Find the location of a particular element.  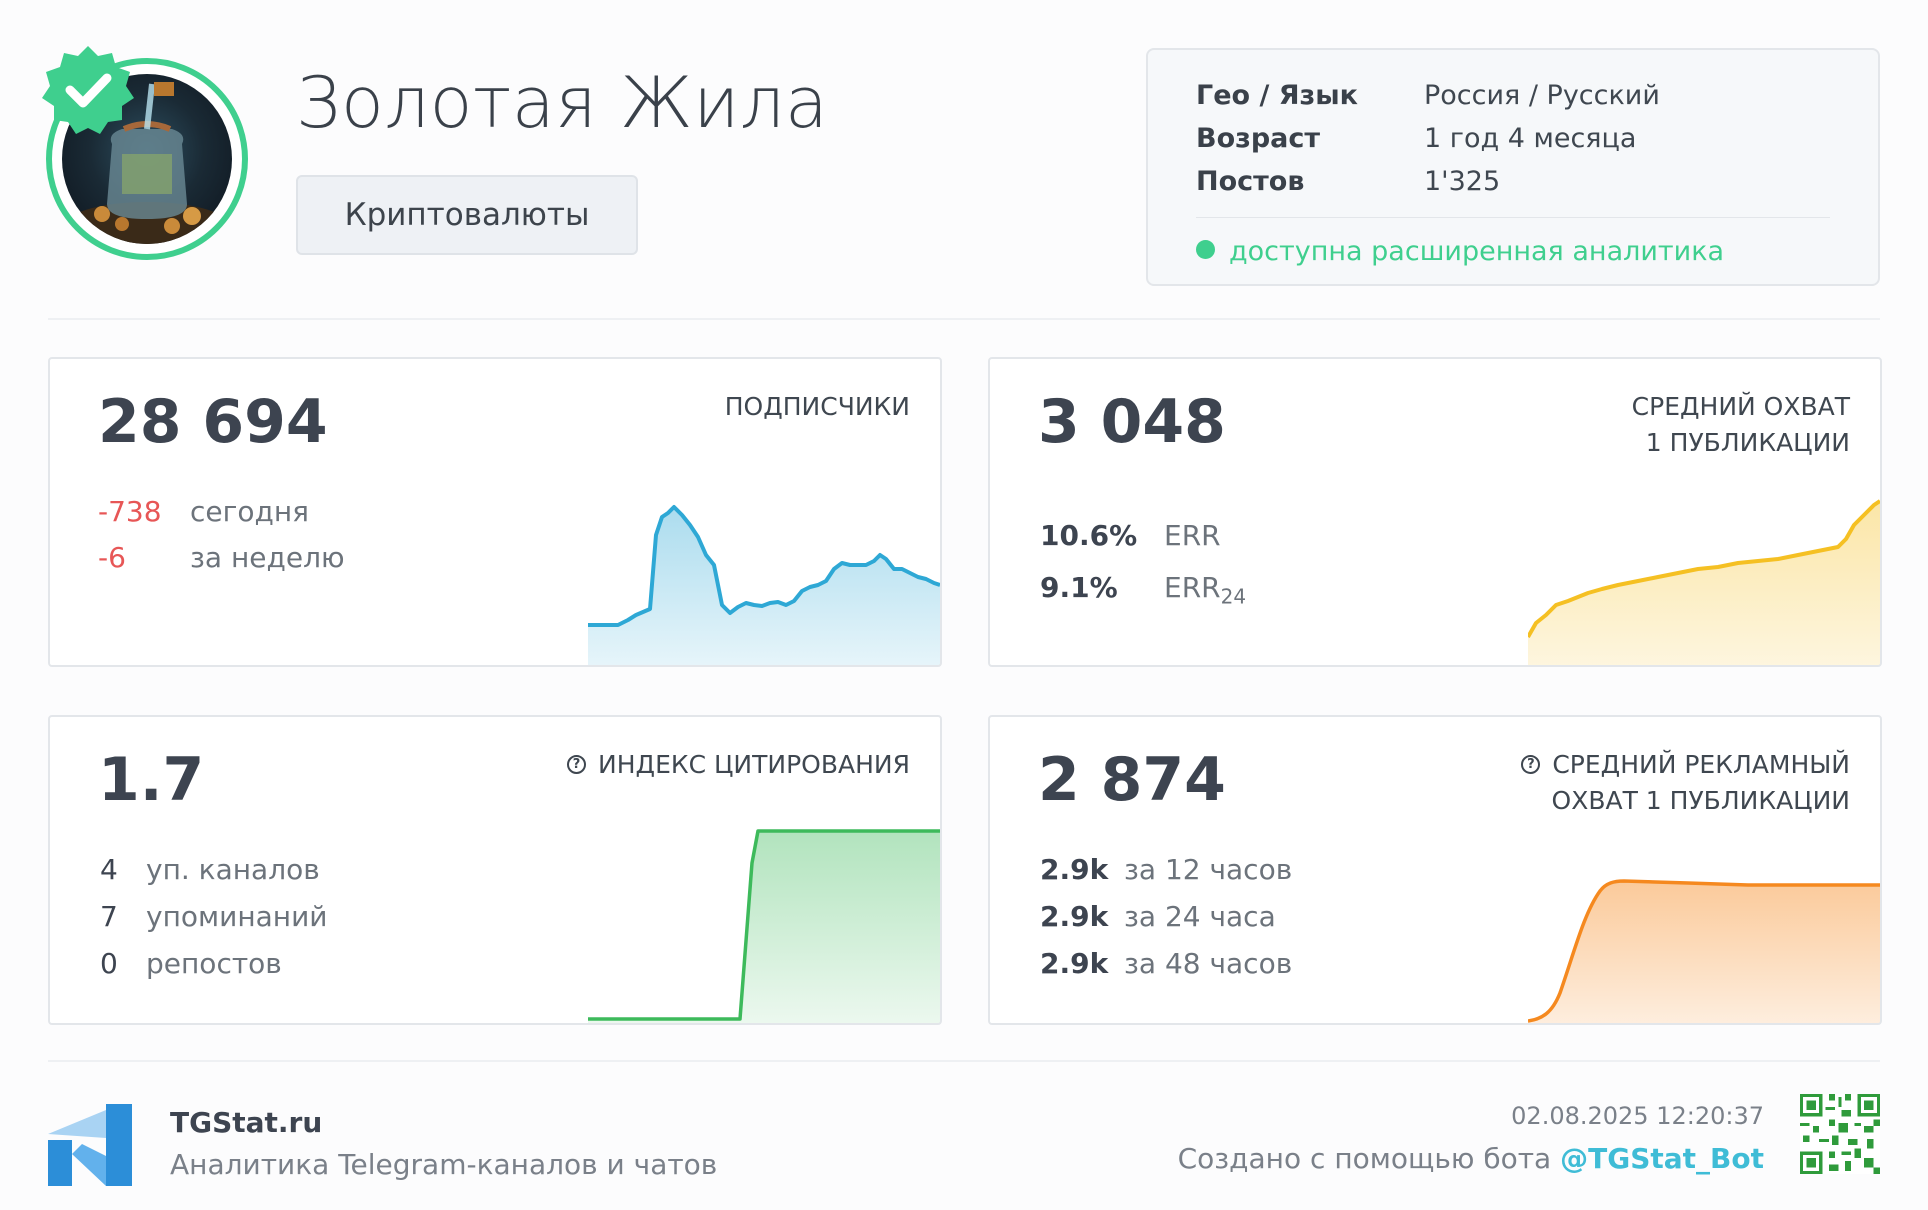

brand-tagline: Аналитика Telegram-каналов и чатов is located at coordinates (444, 1164).